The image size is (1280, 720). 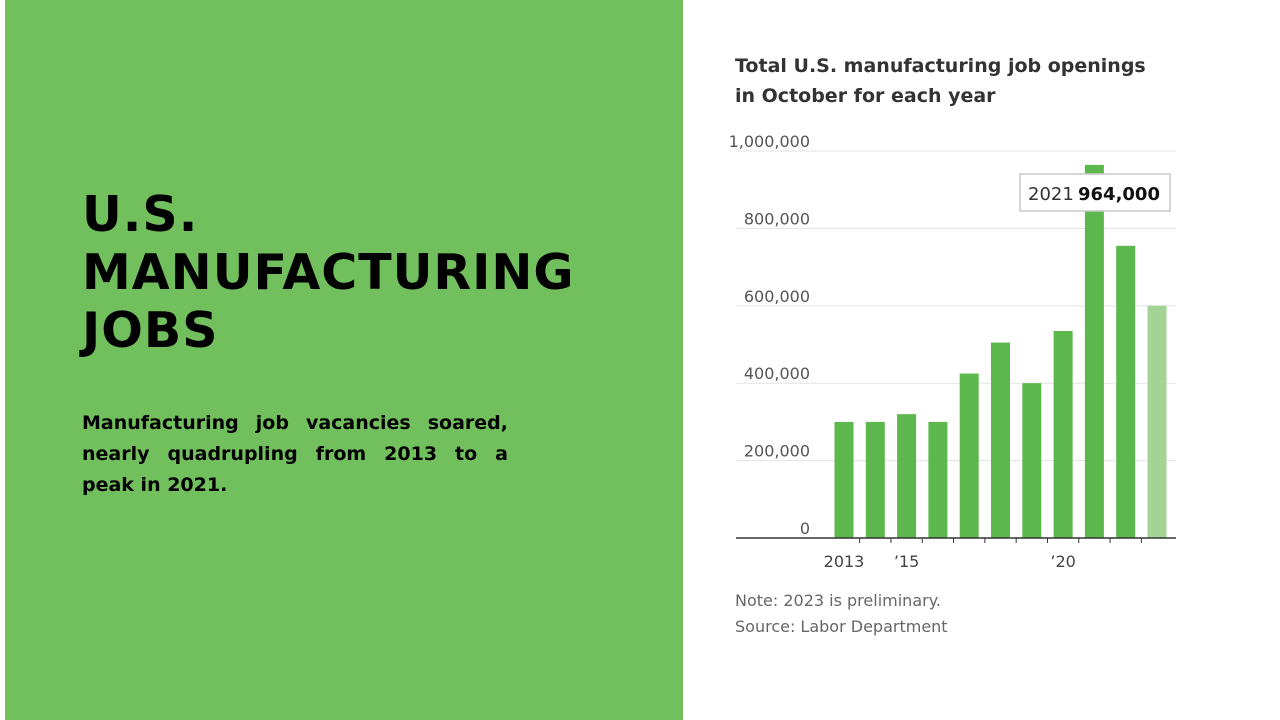 I want to click on tooltip-value: 964,000, so click(x=1119, y=194).